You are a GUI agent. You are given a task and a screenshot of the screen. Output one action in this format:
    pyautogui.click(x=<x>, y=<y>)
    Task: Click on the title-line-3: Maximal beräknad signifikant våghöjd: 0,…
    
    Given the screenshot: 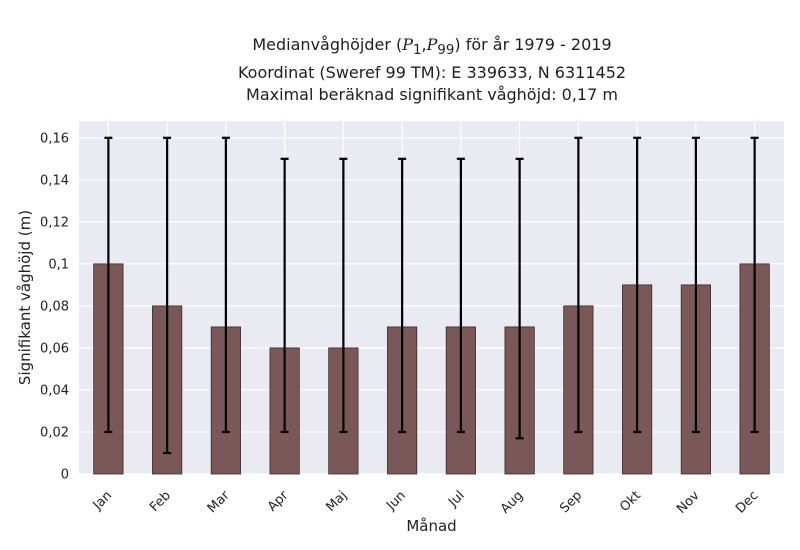 What is the action you would take?
    pyautogui.click(x=432, y=95)
    